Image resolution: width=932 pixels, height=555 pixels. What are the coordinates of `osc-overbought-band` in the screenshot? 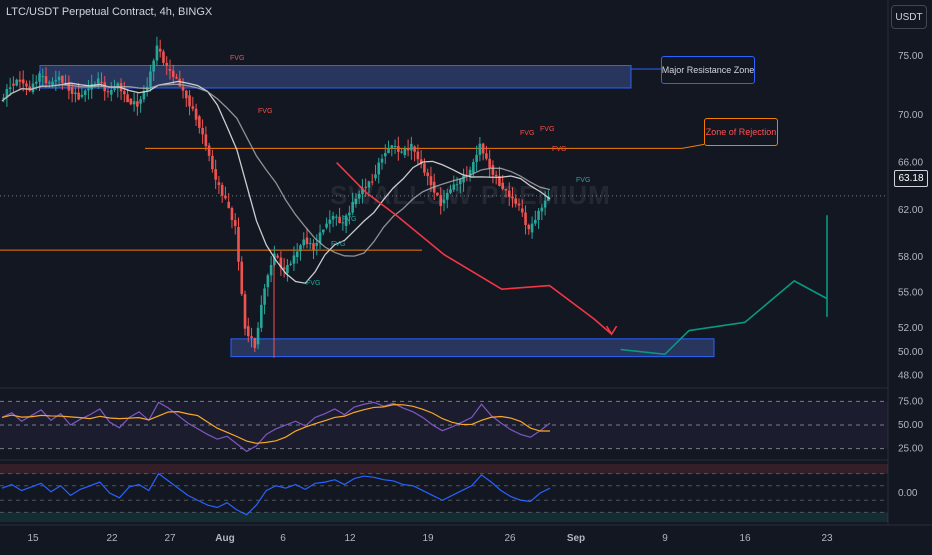 It's located at (444, 469).